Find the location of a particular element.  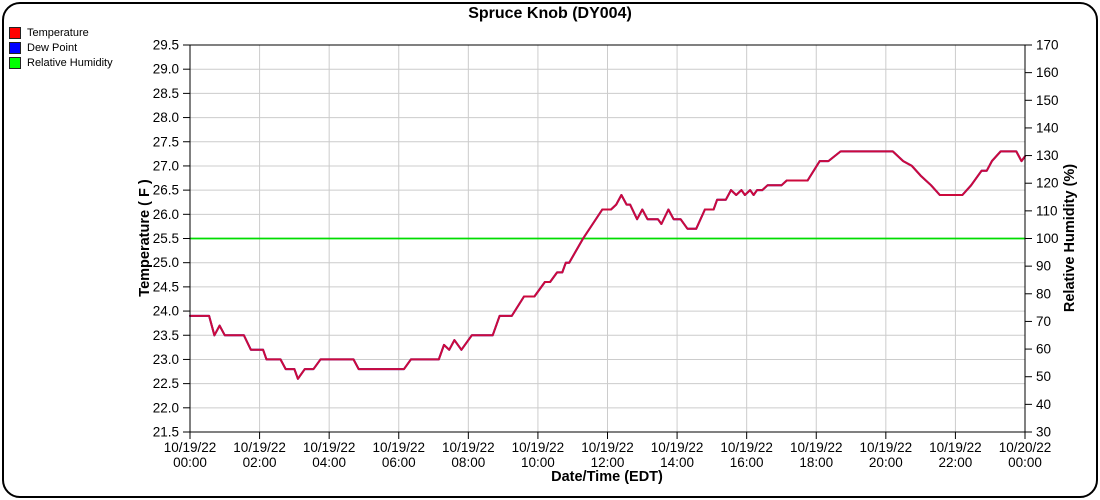

x-tick-time: 02:00 is located at coordinates (260, 462).